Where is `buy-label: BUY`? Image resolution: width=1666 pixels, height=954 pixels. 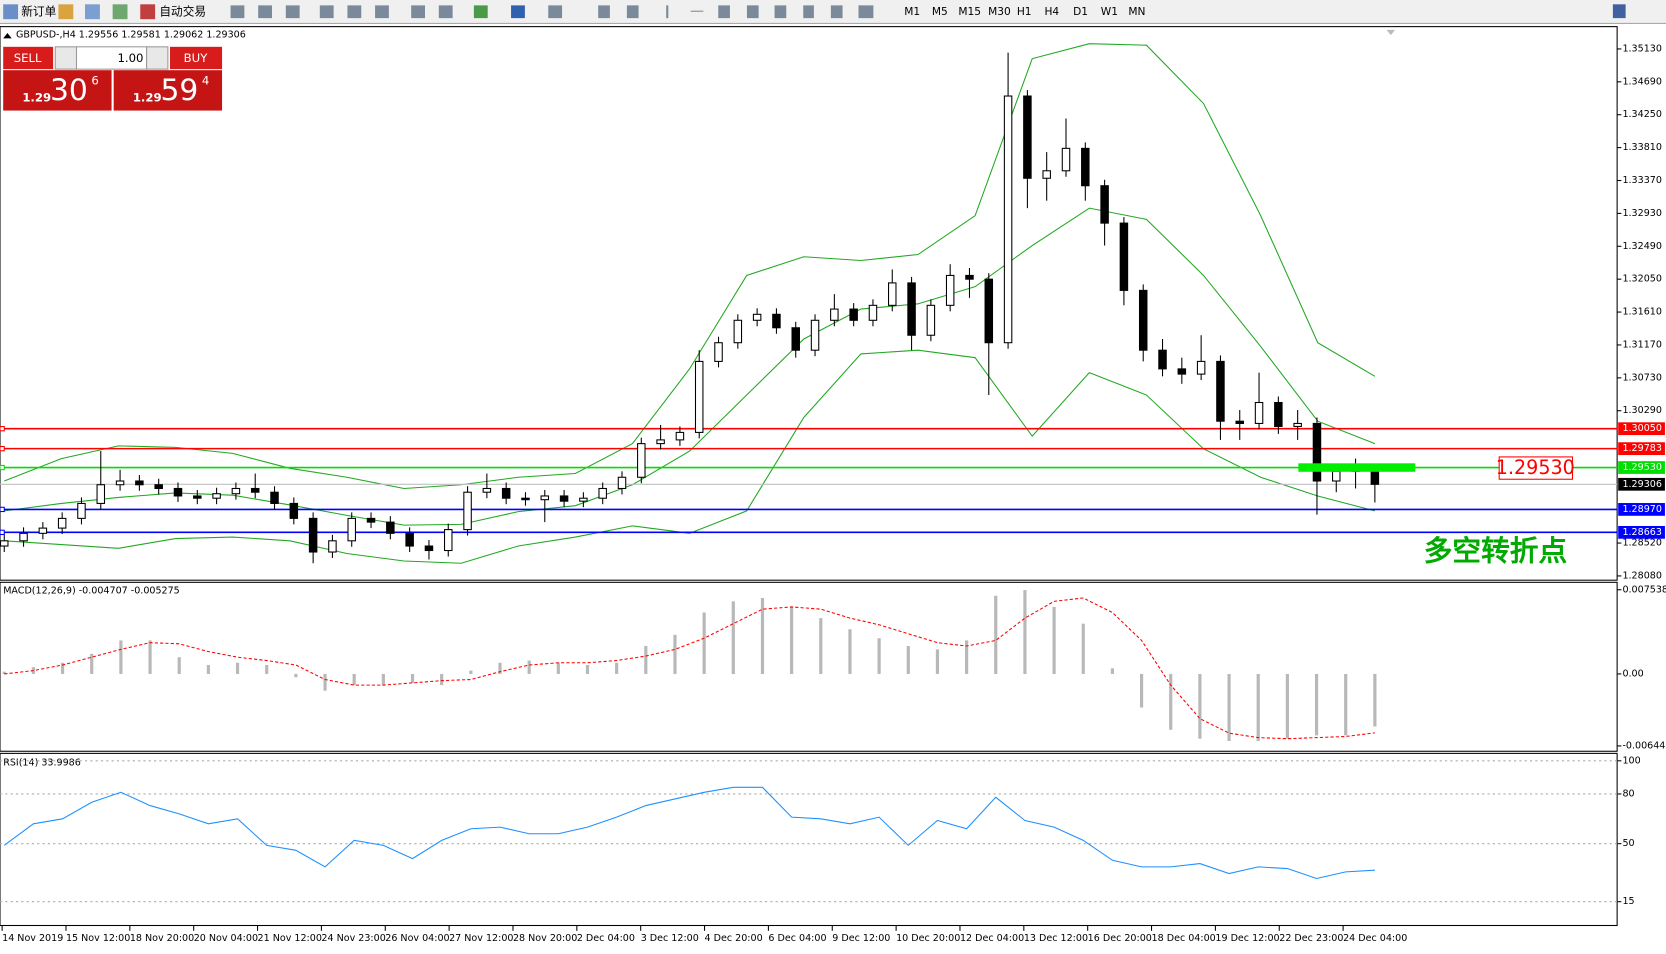 buy-label: BUY is located at coordinates (196, 58).